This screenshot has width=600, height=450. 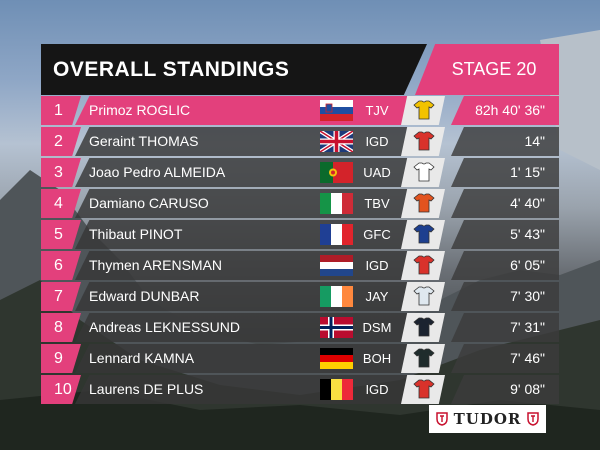 I want to click on time-gap: 14", so click(x=534, y=141).